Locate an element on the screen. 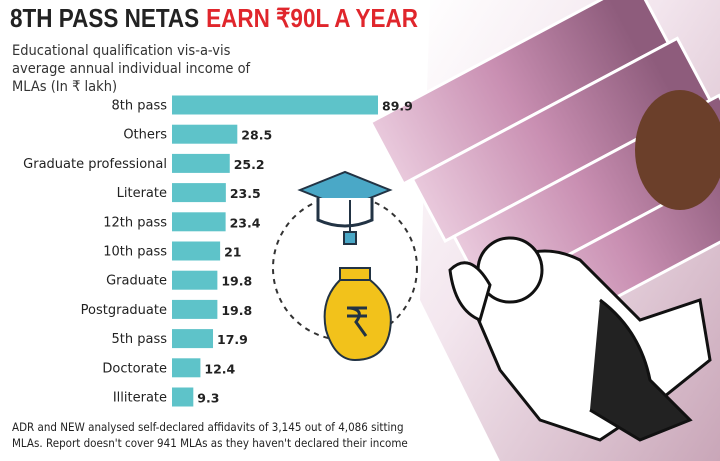  category-label: 12th pass is located at coordinates (135, 222).